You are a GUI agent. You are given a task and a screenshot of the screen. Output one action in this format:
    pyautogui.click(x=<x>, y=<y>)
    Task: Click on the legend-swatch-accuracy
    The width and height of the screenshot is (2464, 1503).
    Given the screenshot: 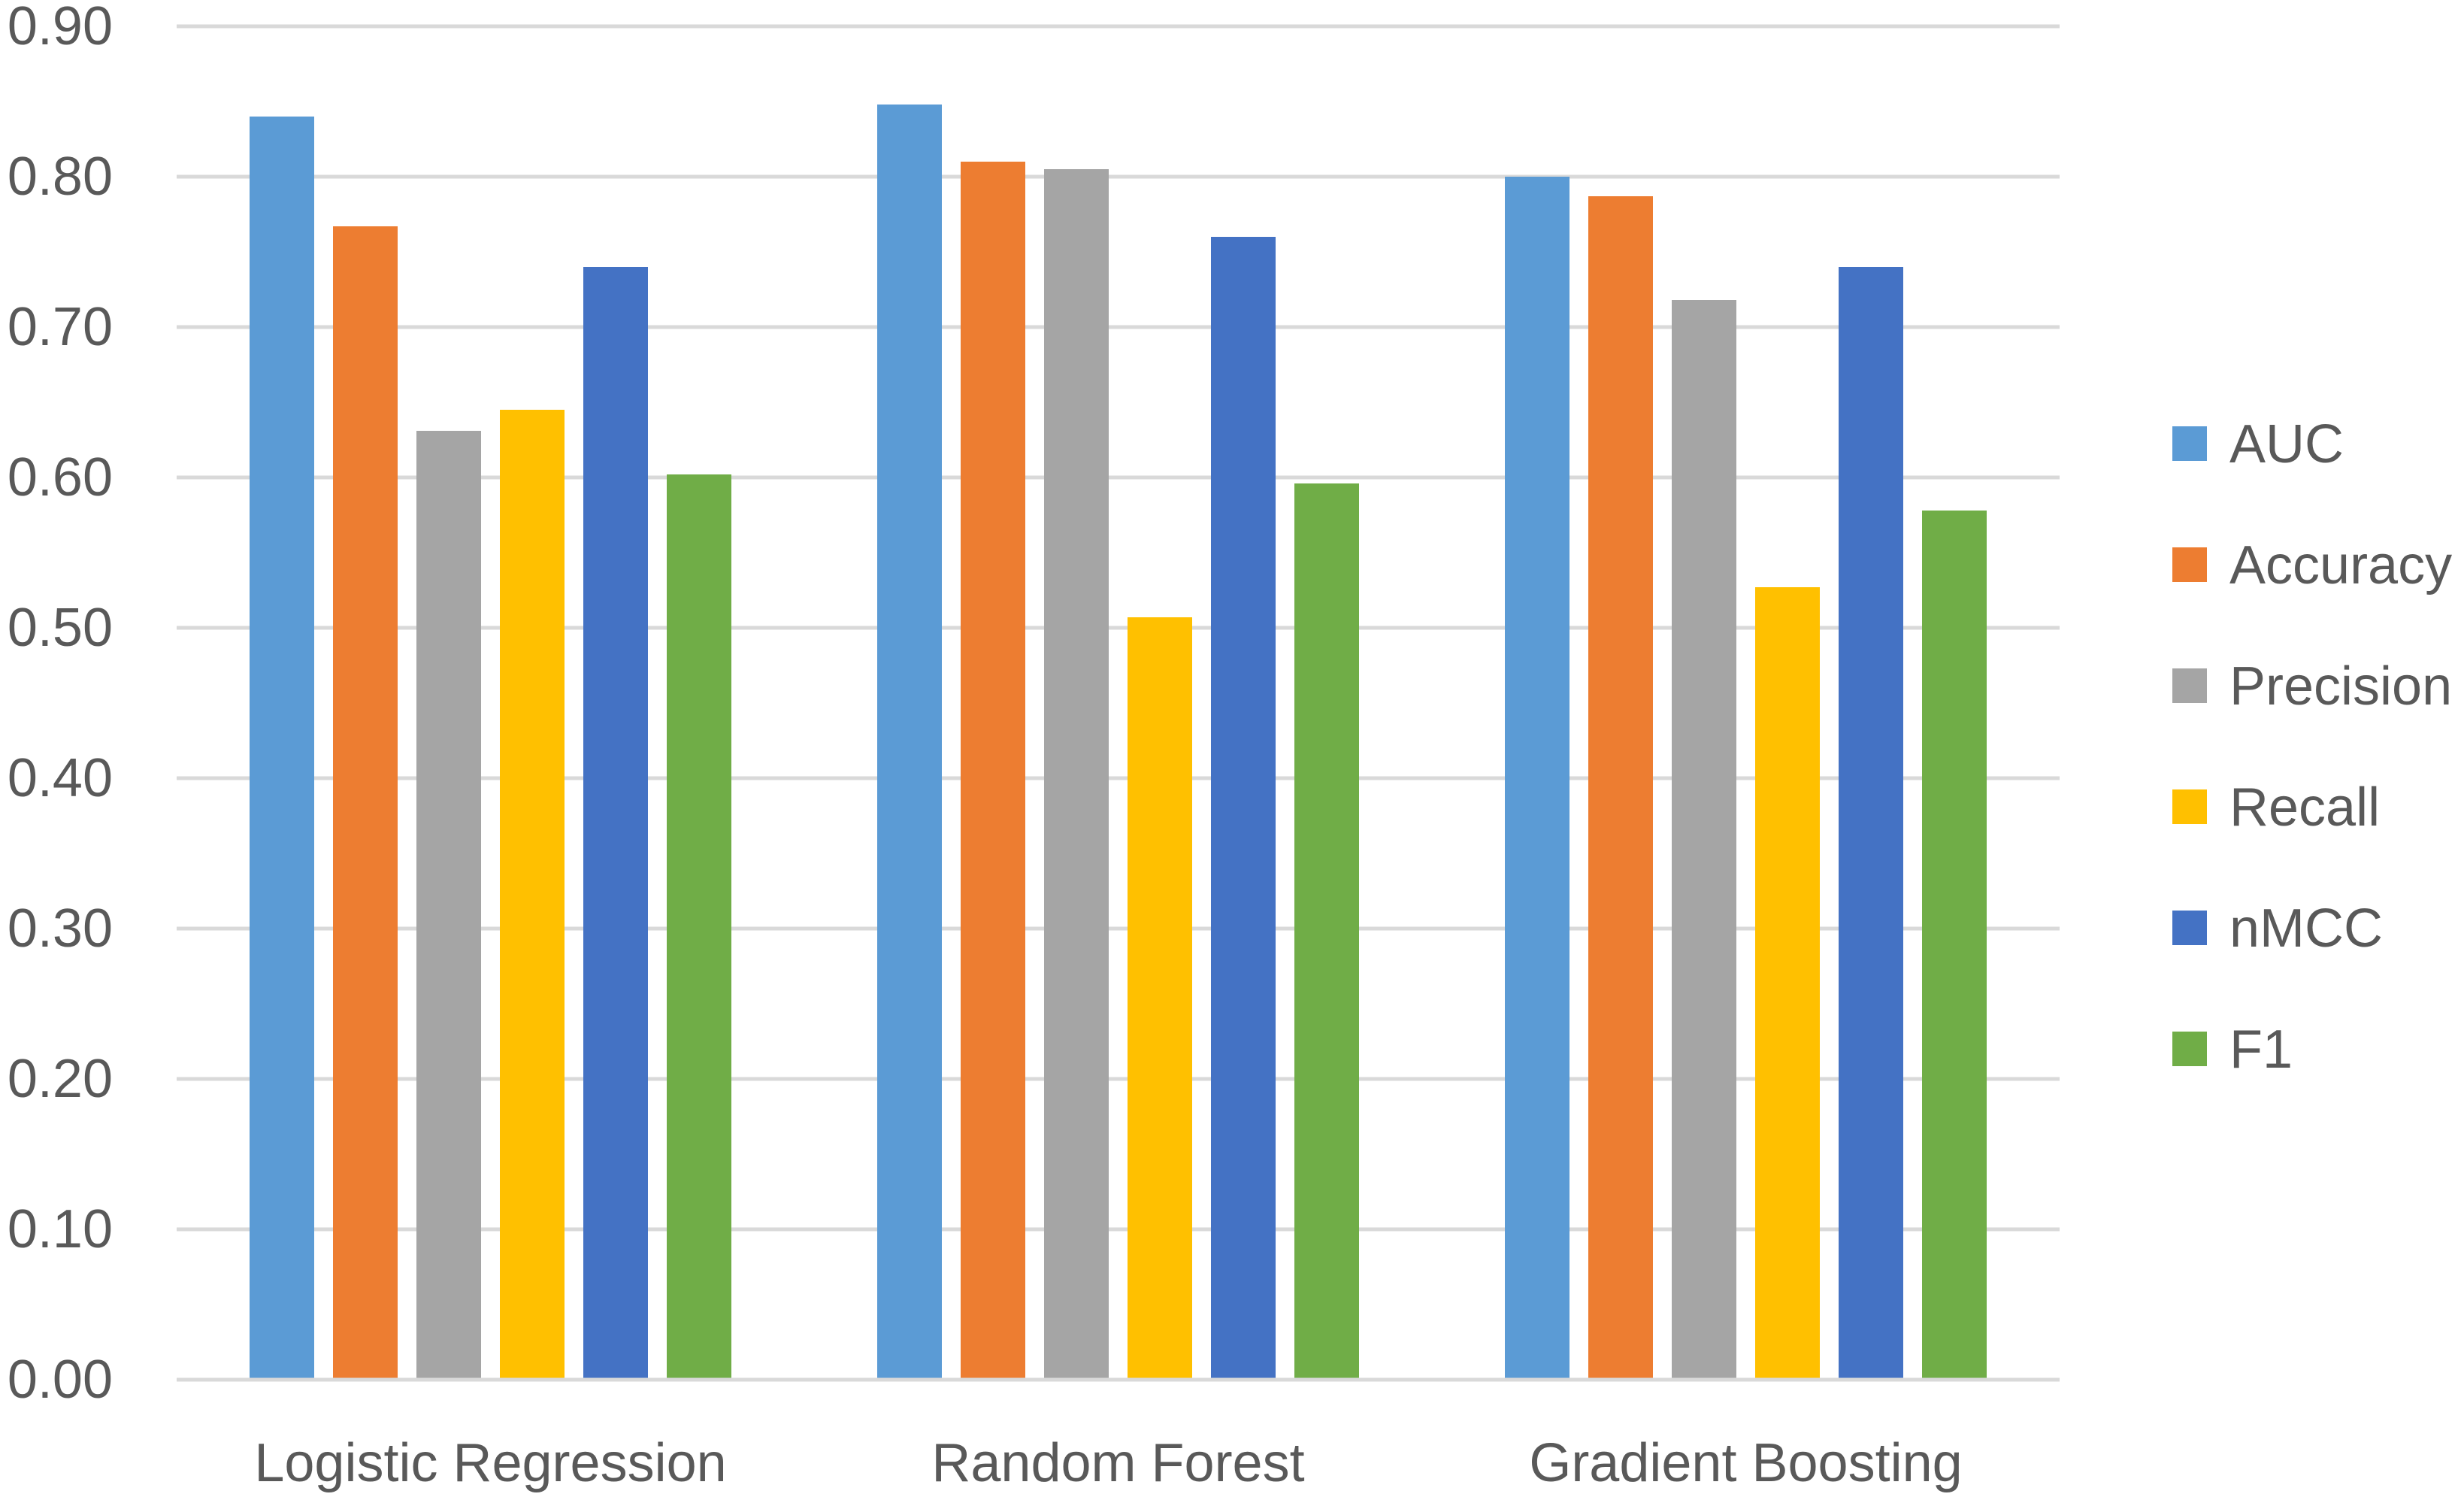 What is the action you would take?
    pyautogui.click(x=2189, y=564)
    